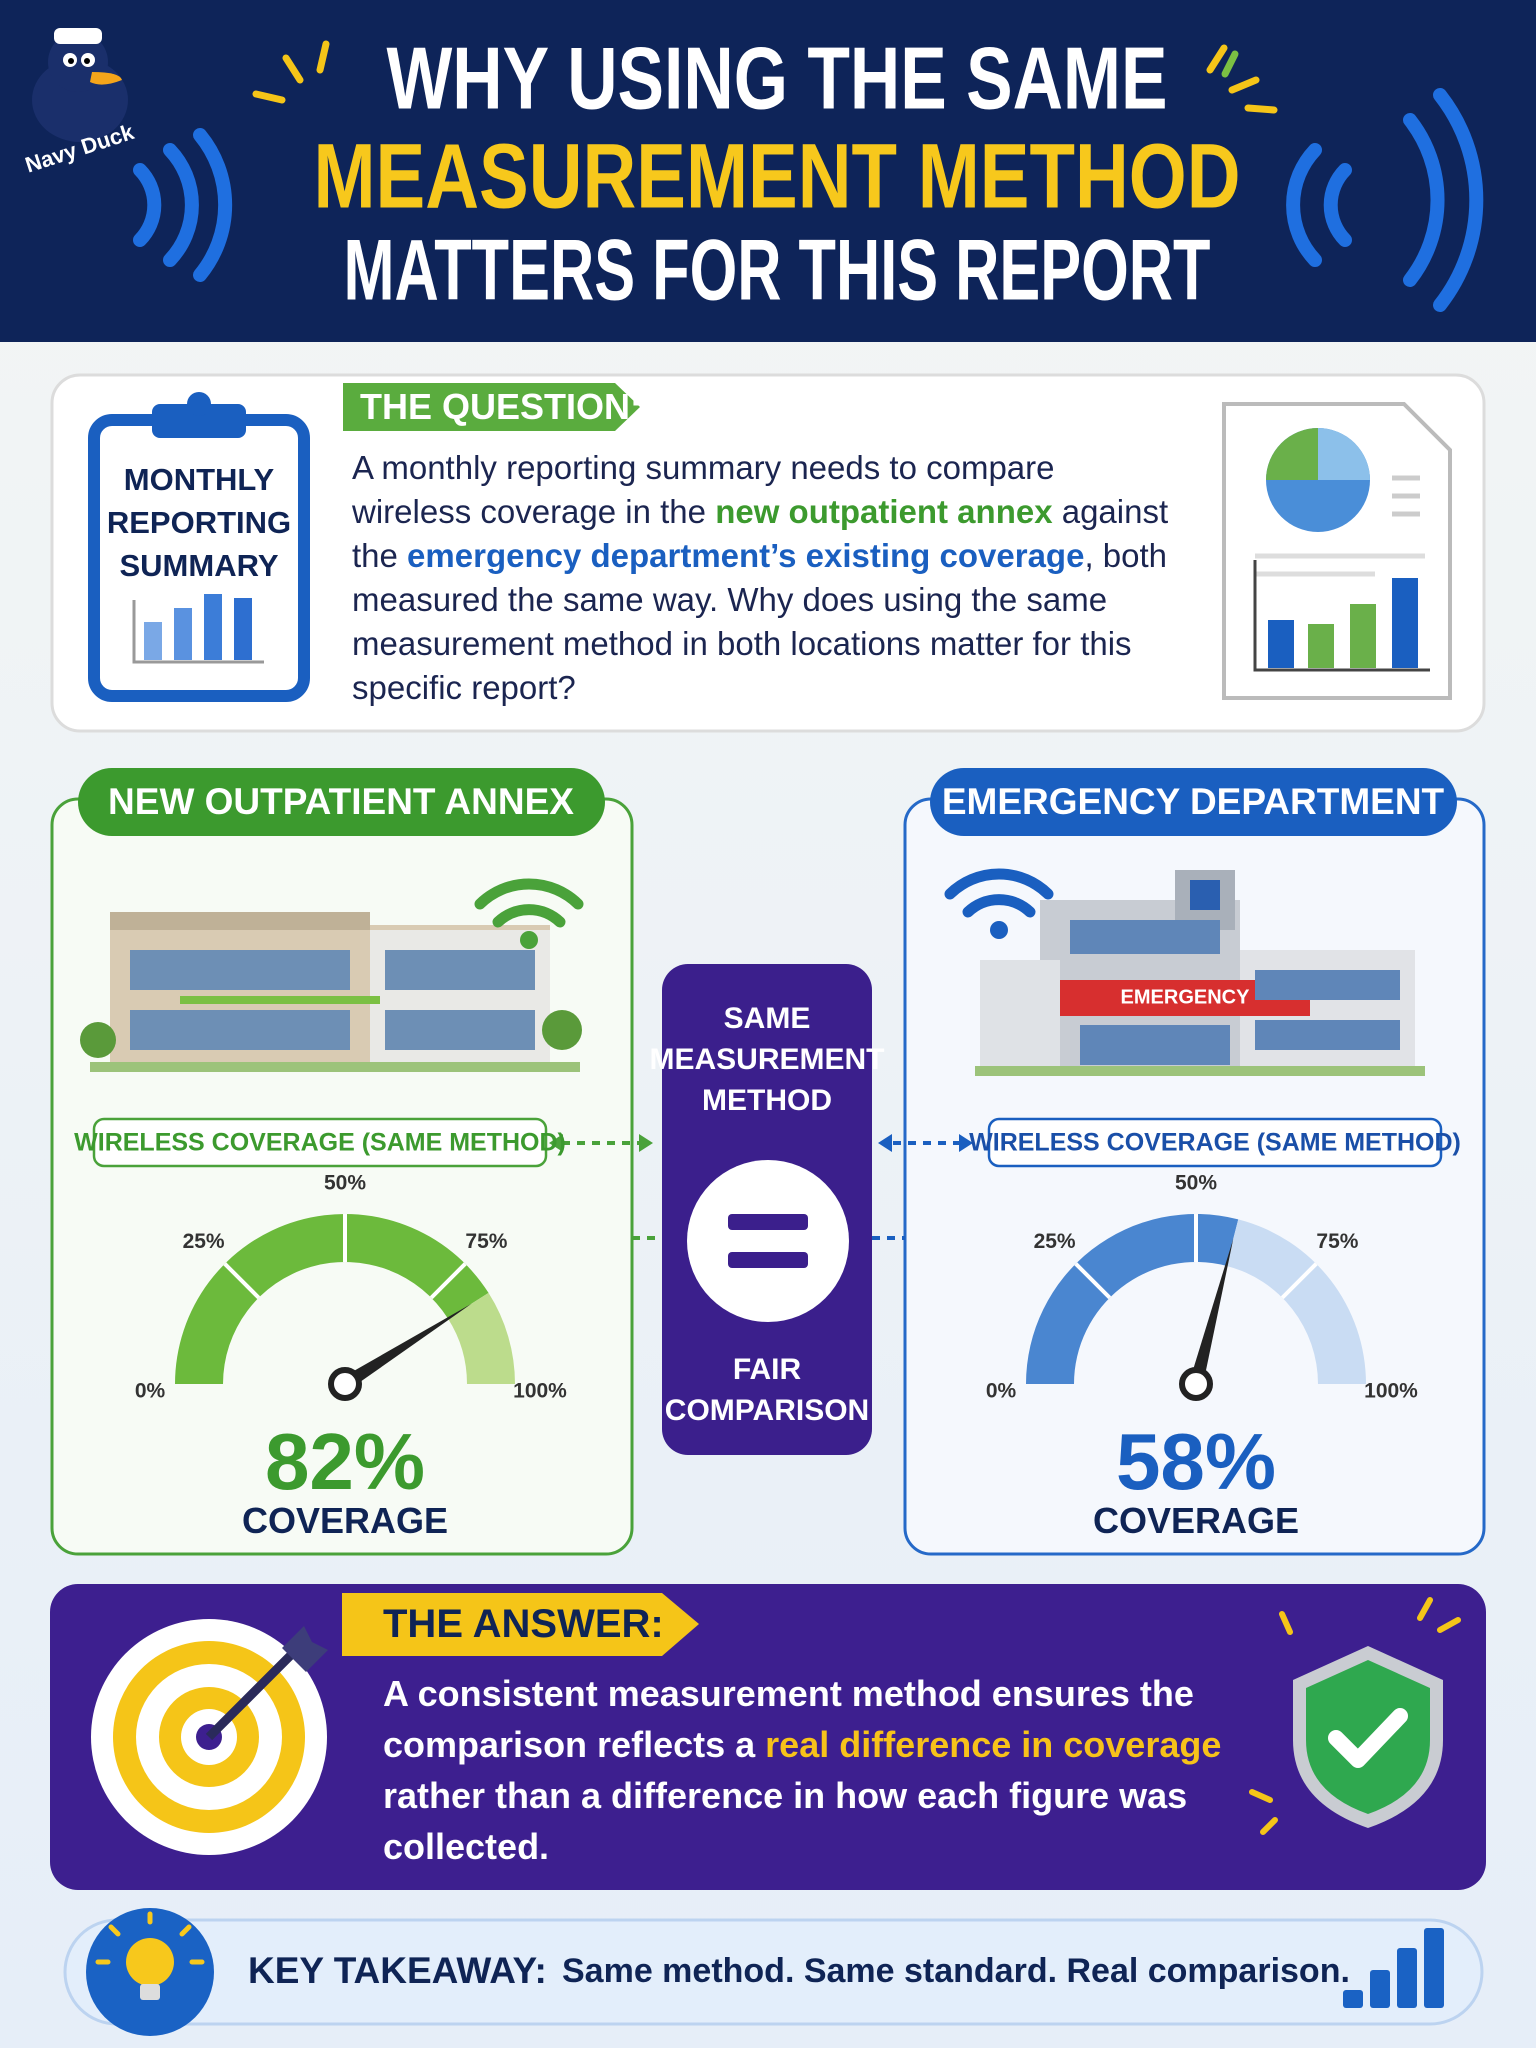  I want to click on gauge-tick-label: 25%, so click(204, 1241).